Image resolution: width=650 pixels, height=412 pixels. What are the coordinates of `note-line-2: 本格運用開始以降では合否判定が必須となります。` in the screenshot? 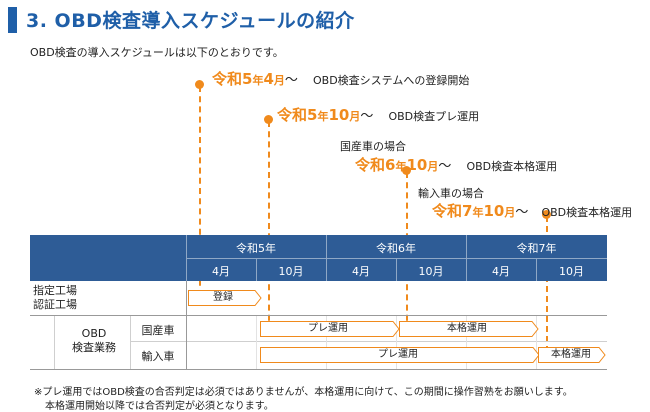 It's located at (159, 406).